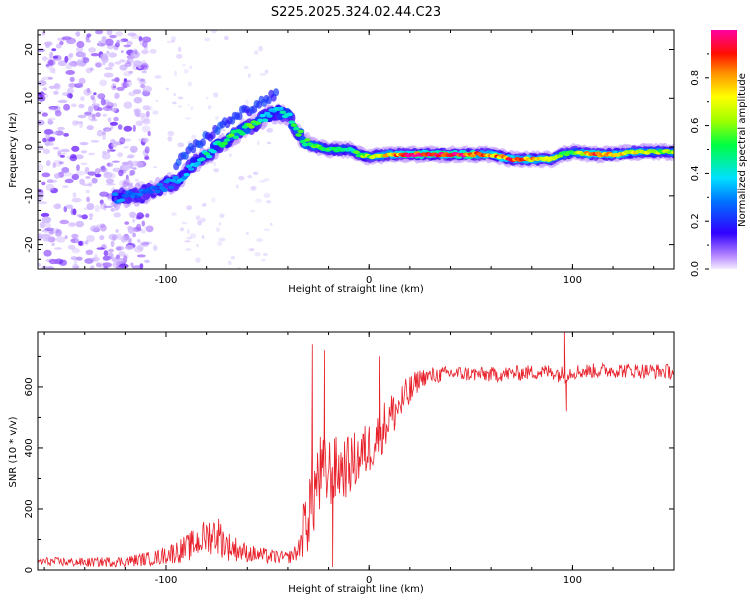 The image size is (750, 600). I want to click on colorbar-tick-label: 0.2, so click(695, 221).